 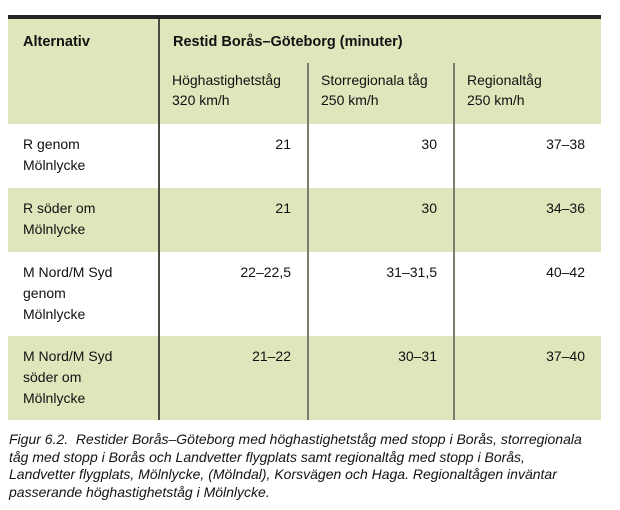 I want to click on value-cell: 37–38, so click(x=527, y=156).